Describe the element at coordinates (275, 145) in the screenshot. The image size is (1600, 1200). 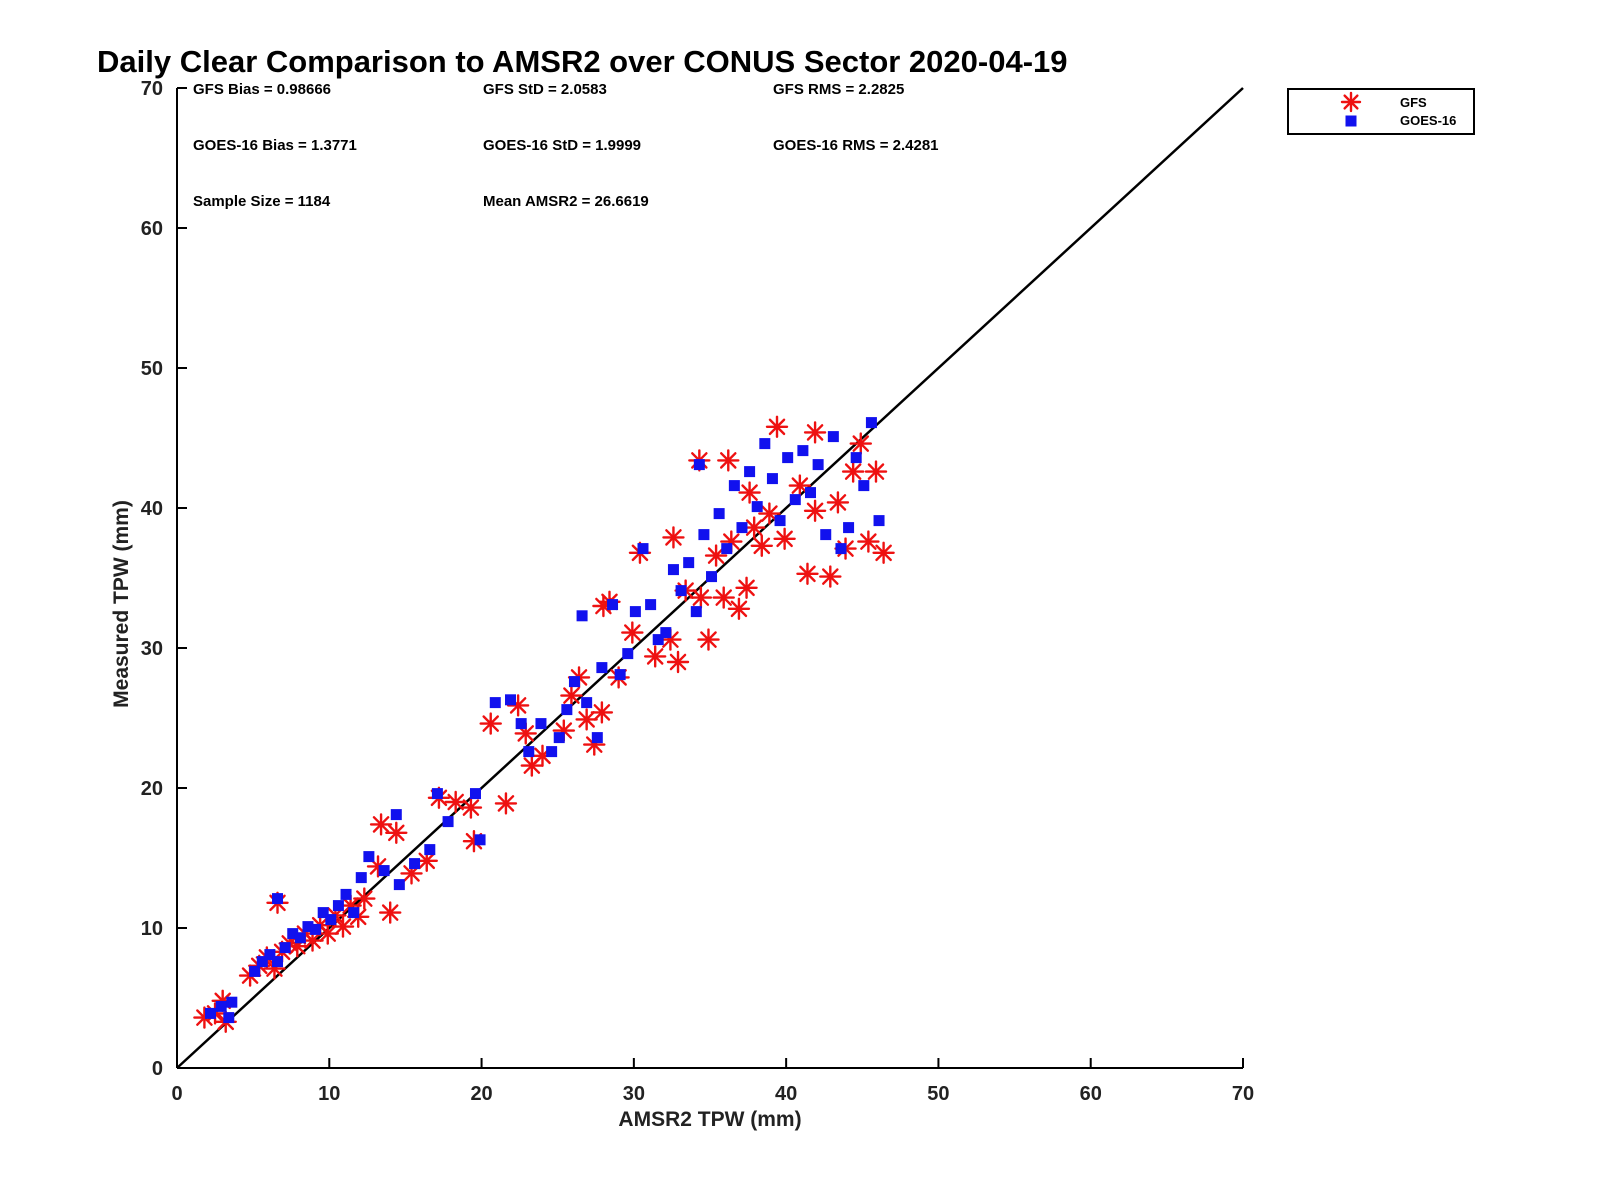
I see `stat-goes-bias: GOES-16 Bias = 1.3771` at that location.